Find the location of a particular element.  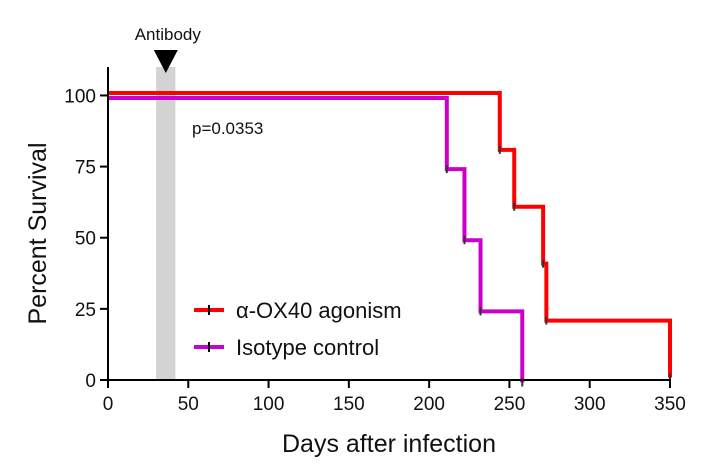

x-tick-label: 100 is located at coordinates (269, 404).